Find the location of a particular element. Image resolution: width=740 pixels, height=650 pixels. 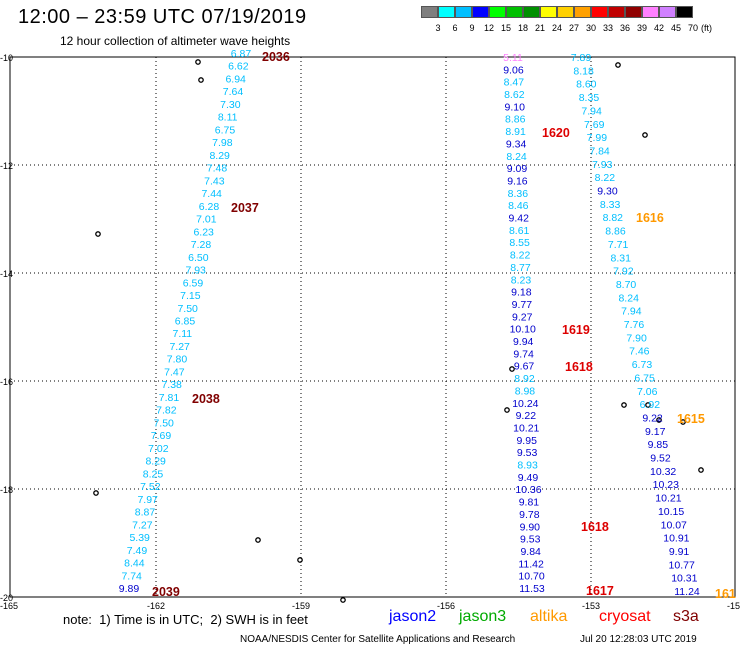

wave-height-label: 9.89 is located at coordinates (129, 589).